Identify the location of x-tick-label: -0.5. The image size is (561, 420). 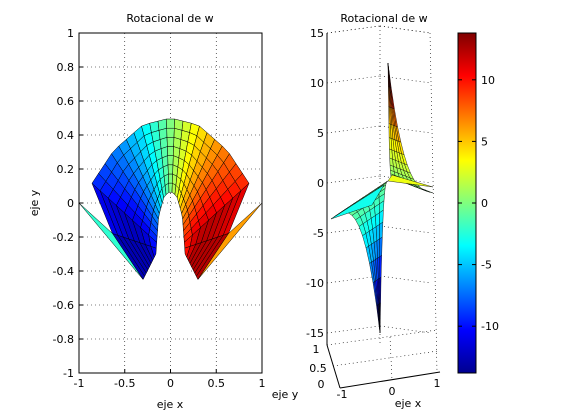
(124, 383).